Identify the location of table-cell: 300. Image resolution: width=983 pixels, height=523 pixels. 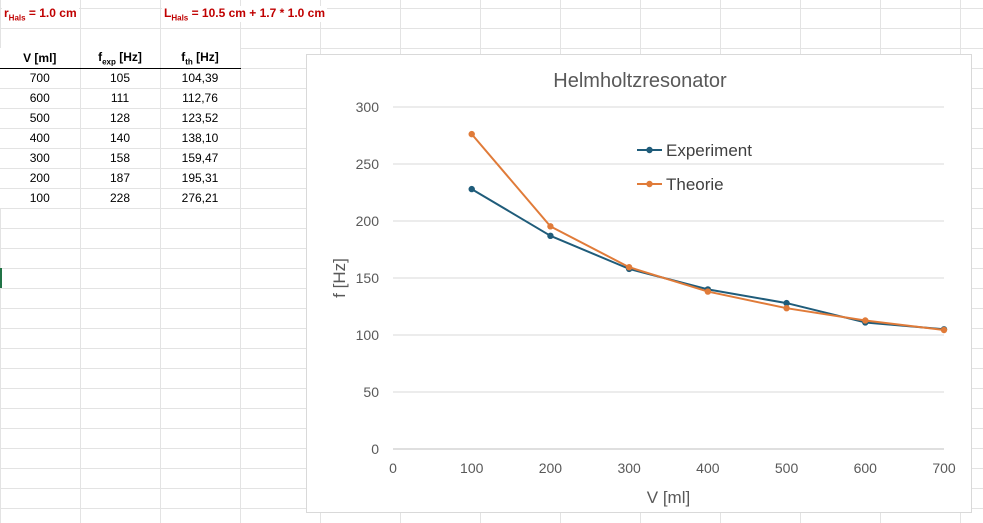
(40, 158).